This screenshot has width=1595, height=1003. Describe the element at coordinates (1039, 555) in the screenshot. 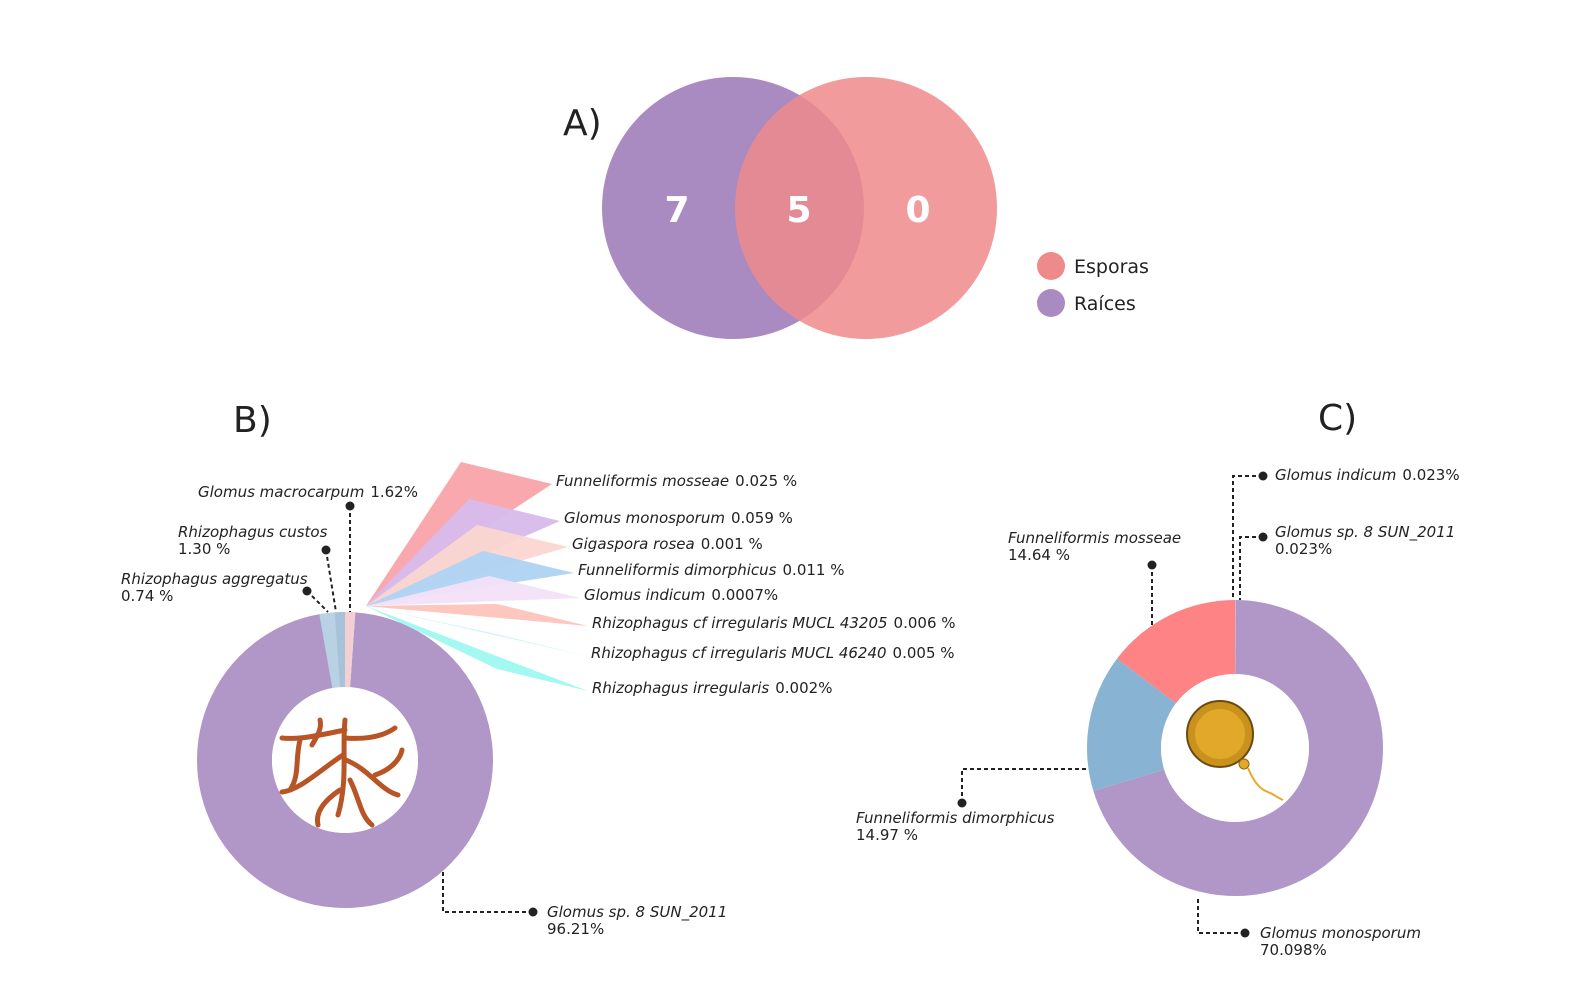

I see `slice-value: 14.64 %` at that location.